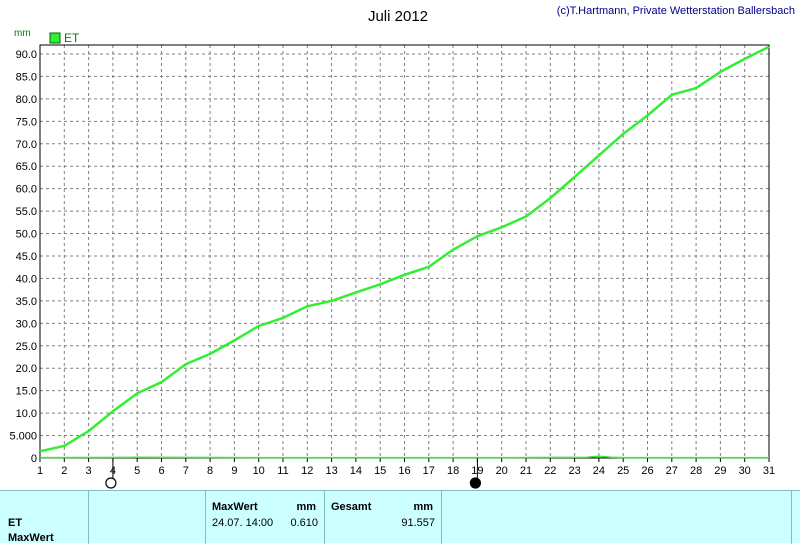  Describe the element at coordinates (23, 437) in the screenshot. I see `y-tick-label: 5.000` at that location.